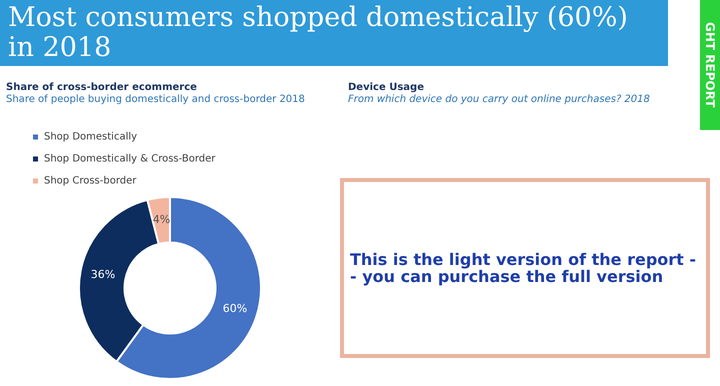 This screenshot has width=720, height=386. Describe the element at coordinates (91, 181) in the screenshot. I see `legend-label: Shop Cross-border` at that location.